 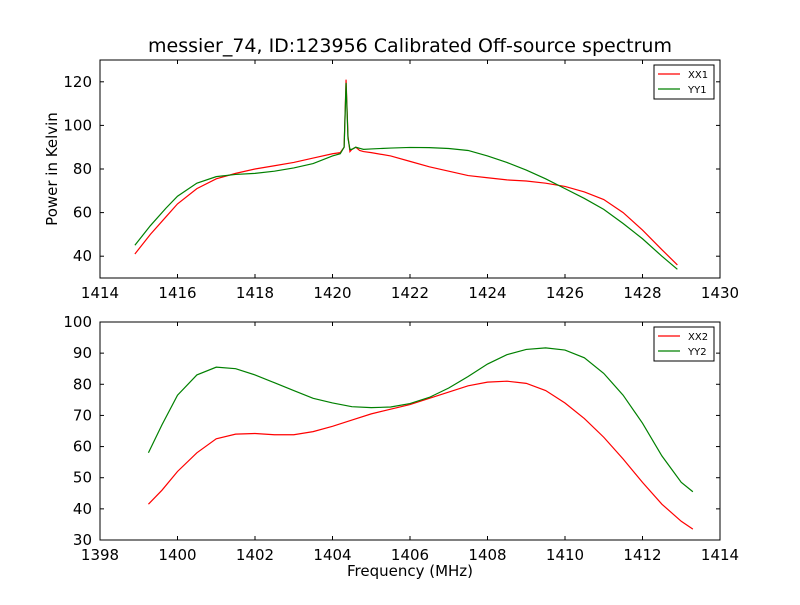 I want to click on y-tick-label: 90, so click(x=82, y=353).